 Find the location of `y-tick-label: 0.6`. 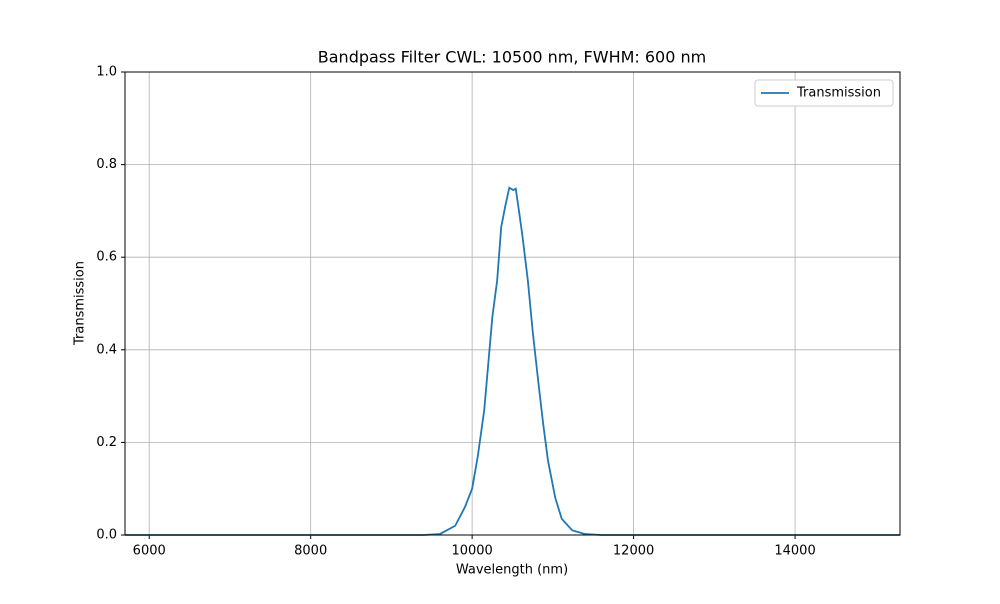

y-tick-label: 0.6 is located at coordinates (106, 257).